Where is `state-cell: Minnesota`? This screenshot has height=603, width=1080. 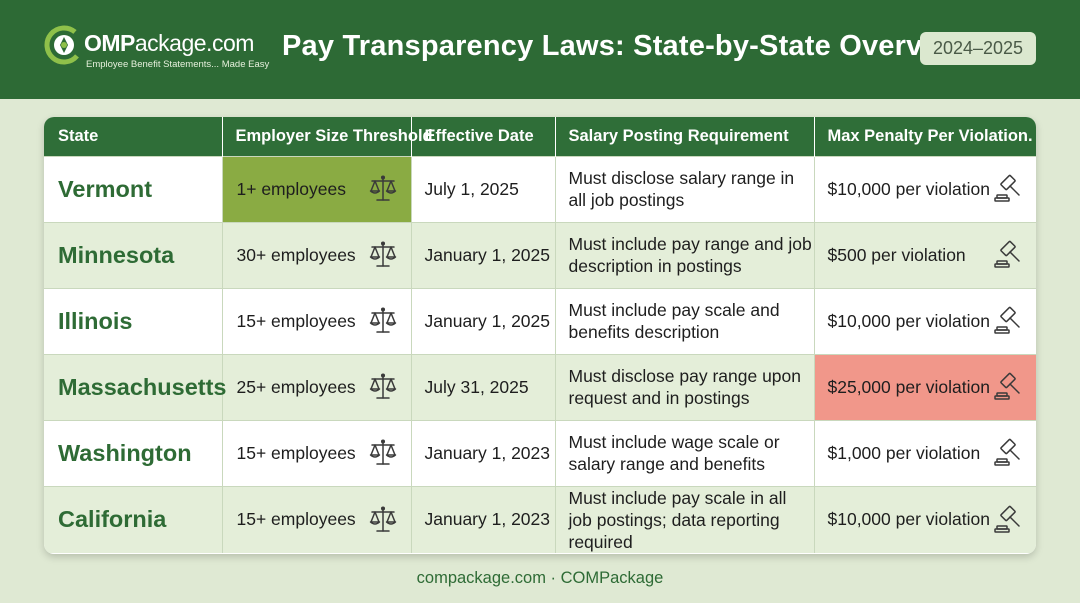
state-cell: Minnesota is located at coordinates (133, 254).